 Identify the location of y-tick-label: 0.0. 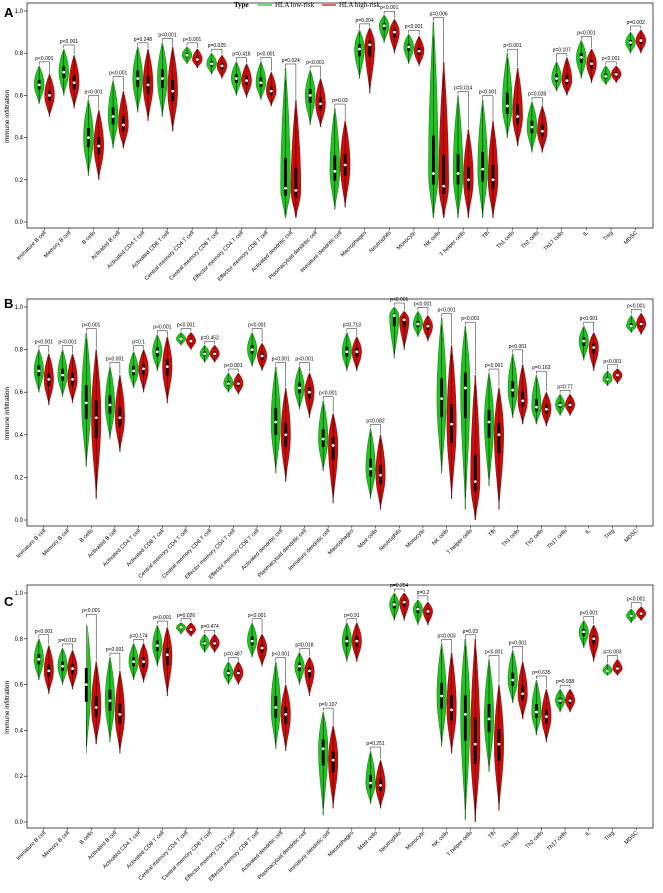
(19, 823).